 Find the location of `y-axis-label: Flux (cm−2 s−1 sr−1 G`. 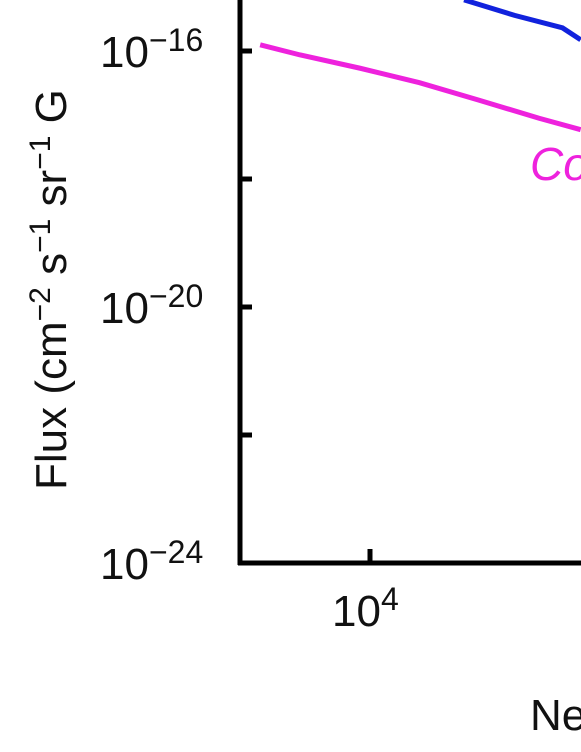

y-axis-label: Flux (cm−2 s−1 sr−1 G is located at coordinates (50, 289).